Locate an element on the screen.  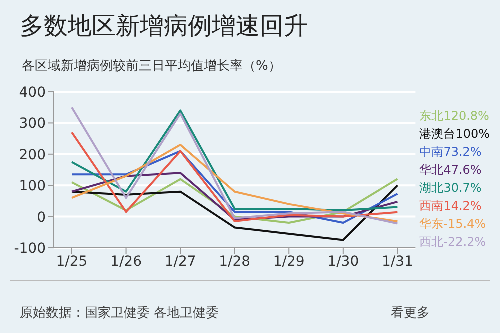
y-tick-label: 400 is located at coordinates (32, 92).